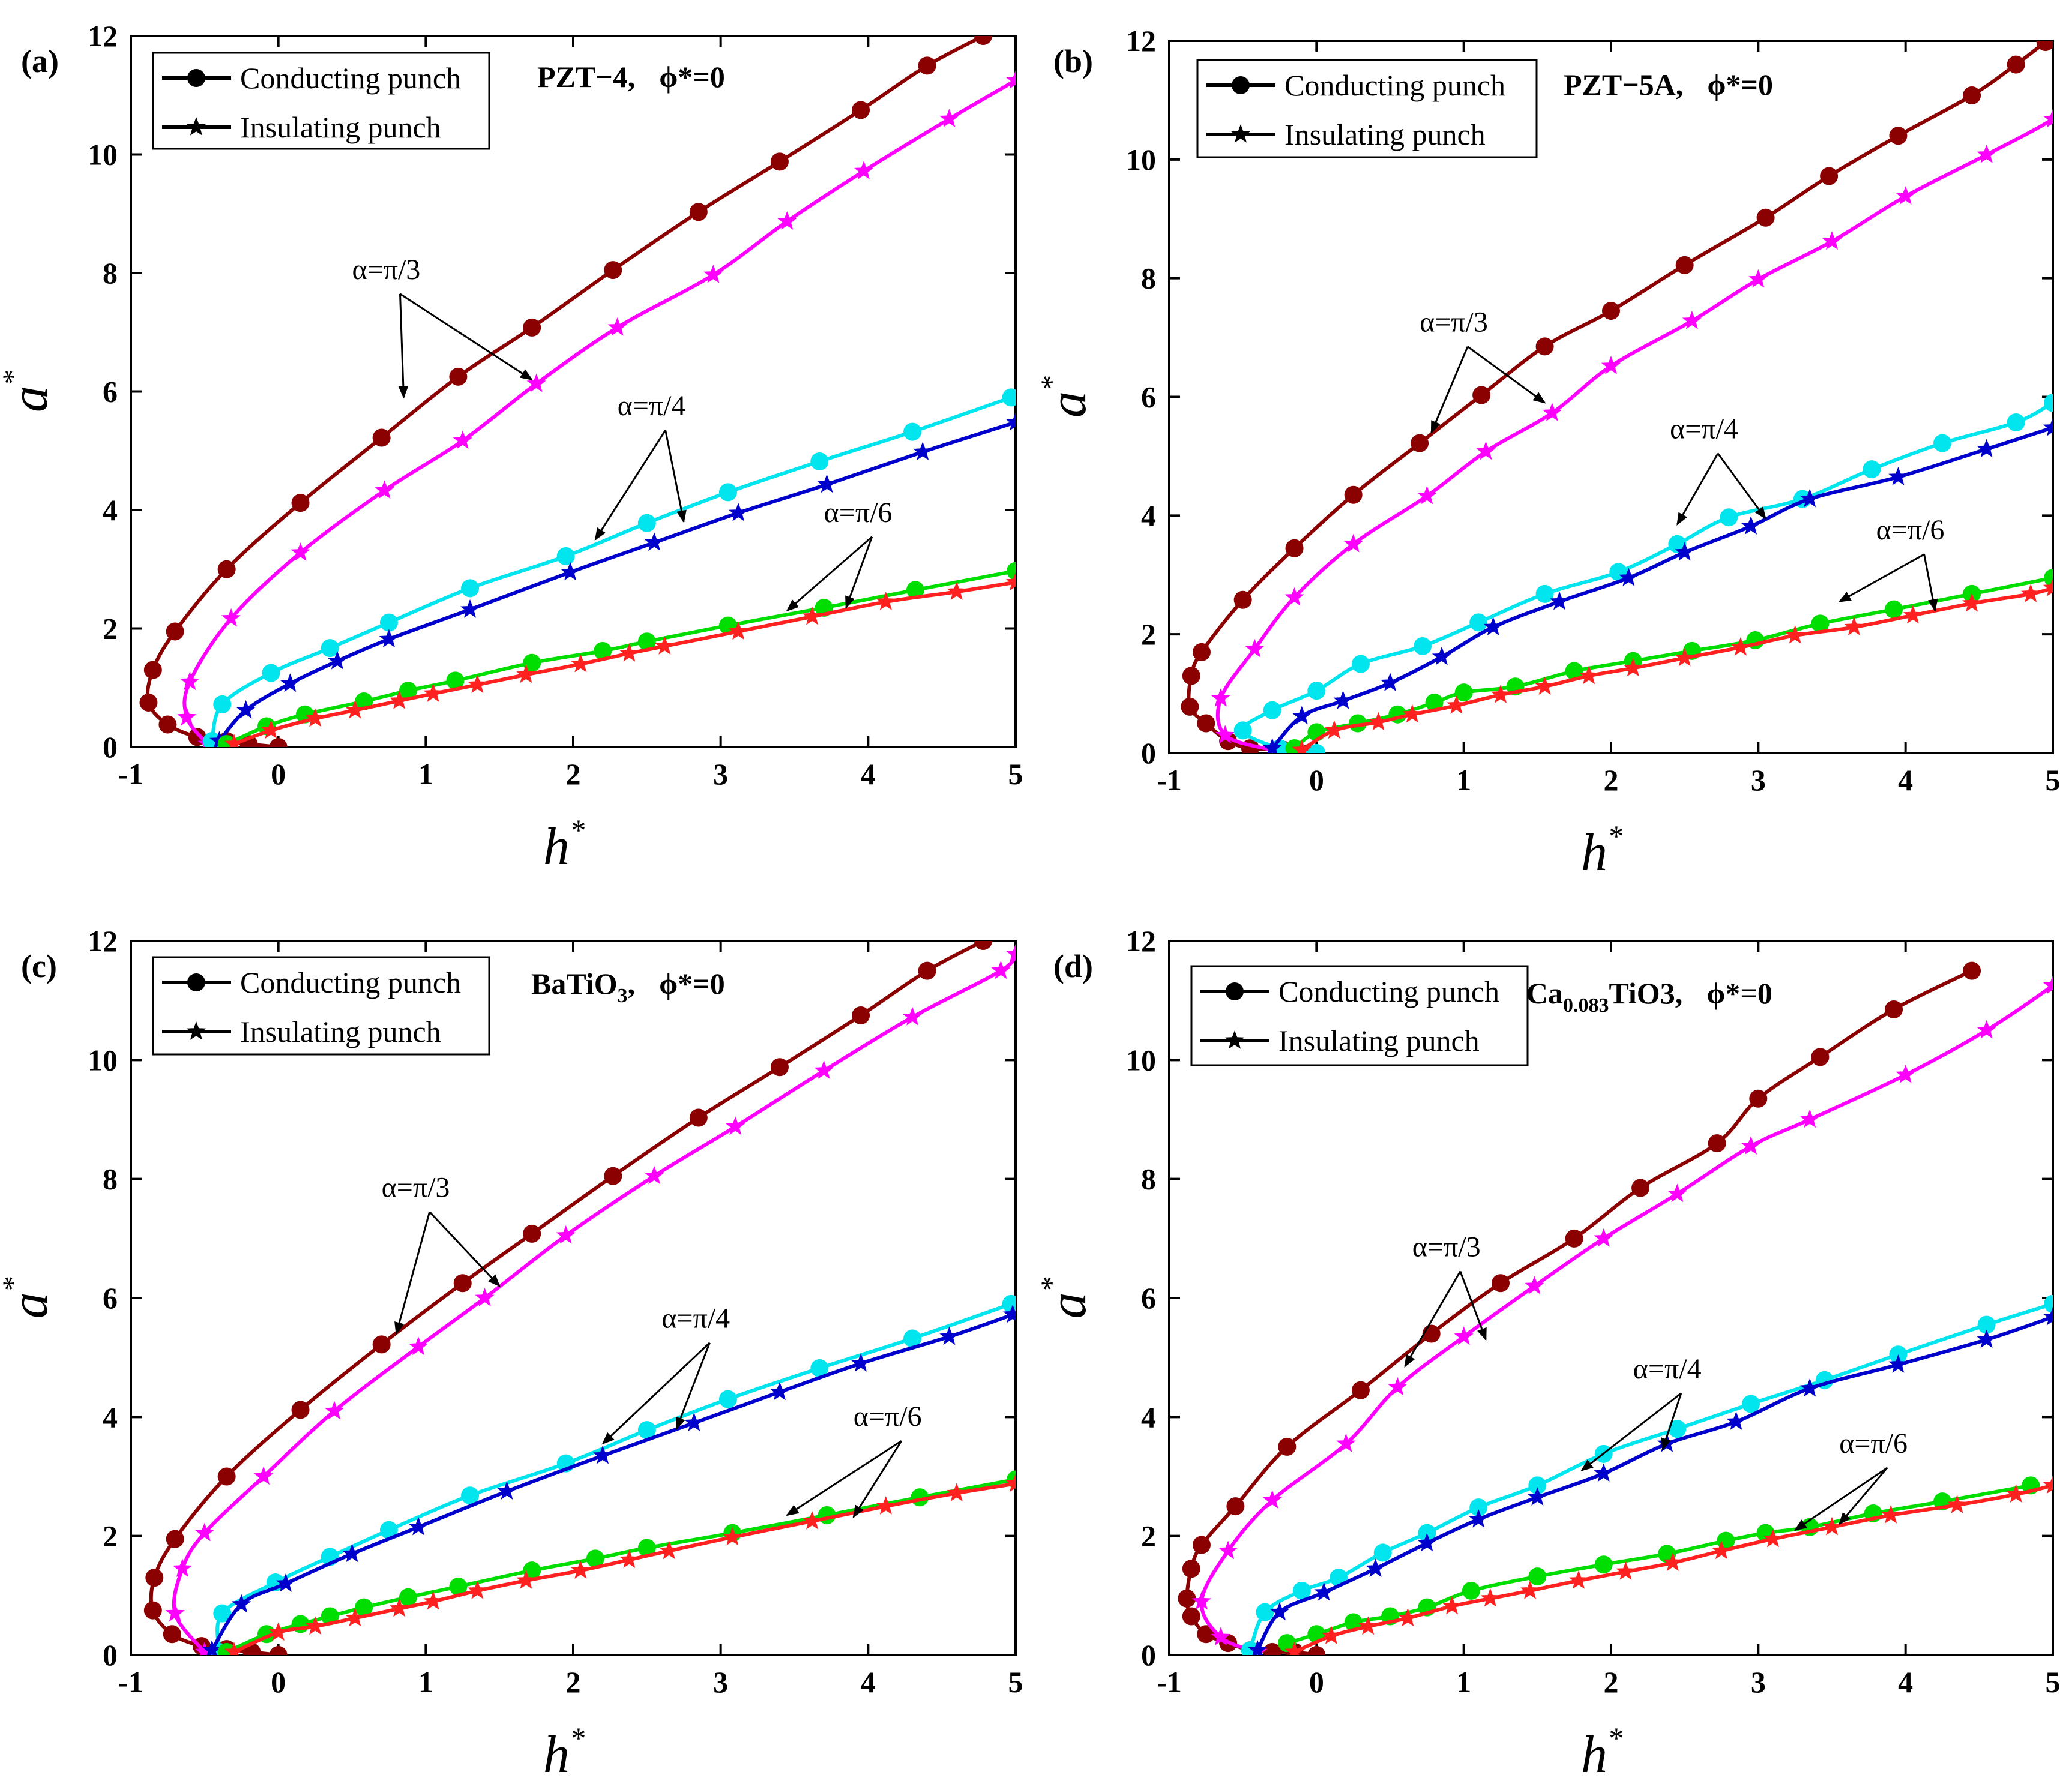 Image resolution: width=2072 pixels, height=1790 pixels. I want to click on y-axis-title: a*, so click(1065, 1299).